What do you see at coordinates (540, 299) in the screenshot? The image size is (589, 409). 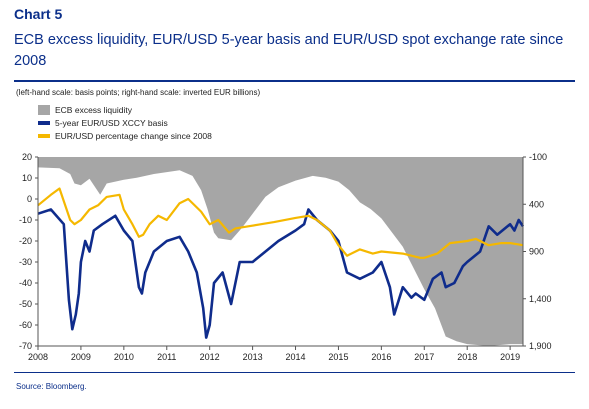 I see `right-axis-tick-label: 1,400` at bounding box center [540, 299].